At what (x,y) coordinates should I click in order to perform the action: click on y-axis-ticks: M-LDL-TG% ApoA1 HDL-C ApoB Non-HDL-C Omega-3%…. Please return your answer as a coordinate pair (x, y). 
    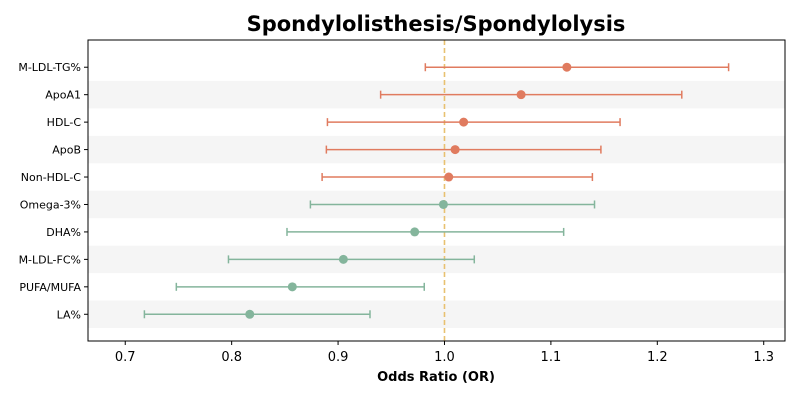
    Looking at the image, I should click on (53, 191).